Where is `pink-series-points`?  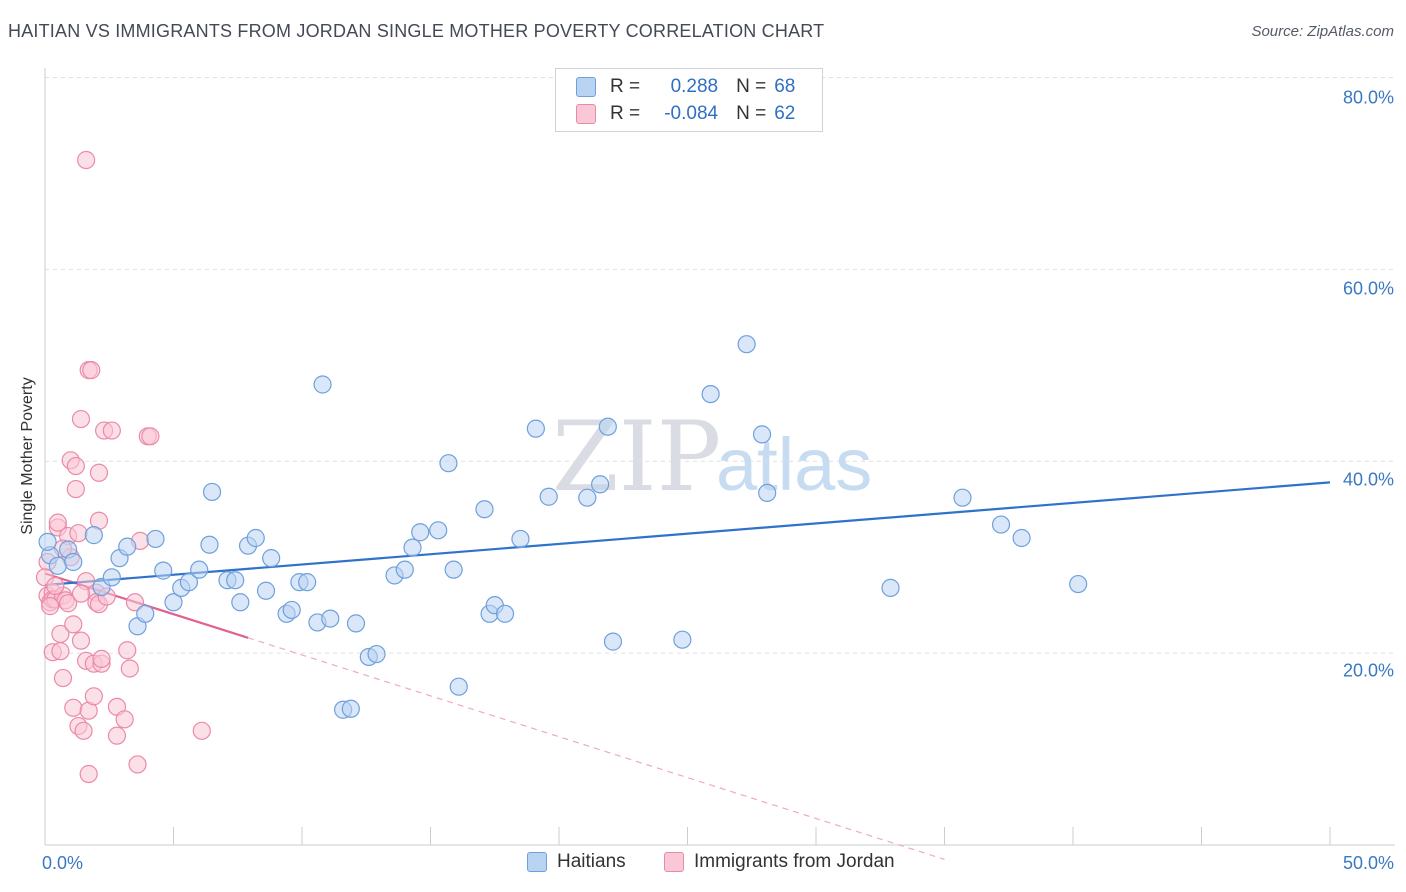 pink-series-points is located at coordinates (123, 467).